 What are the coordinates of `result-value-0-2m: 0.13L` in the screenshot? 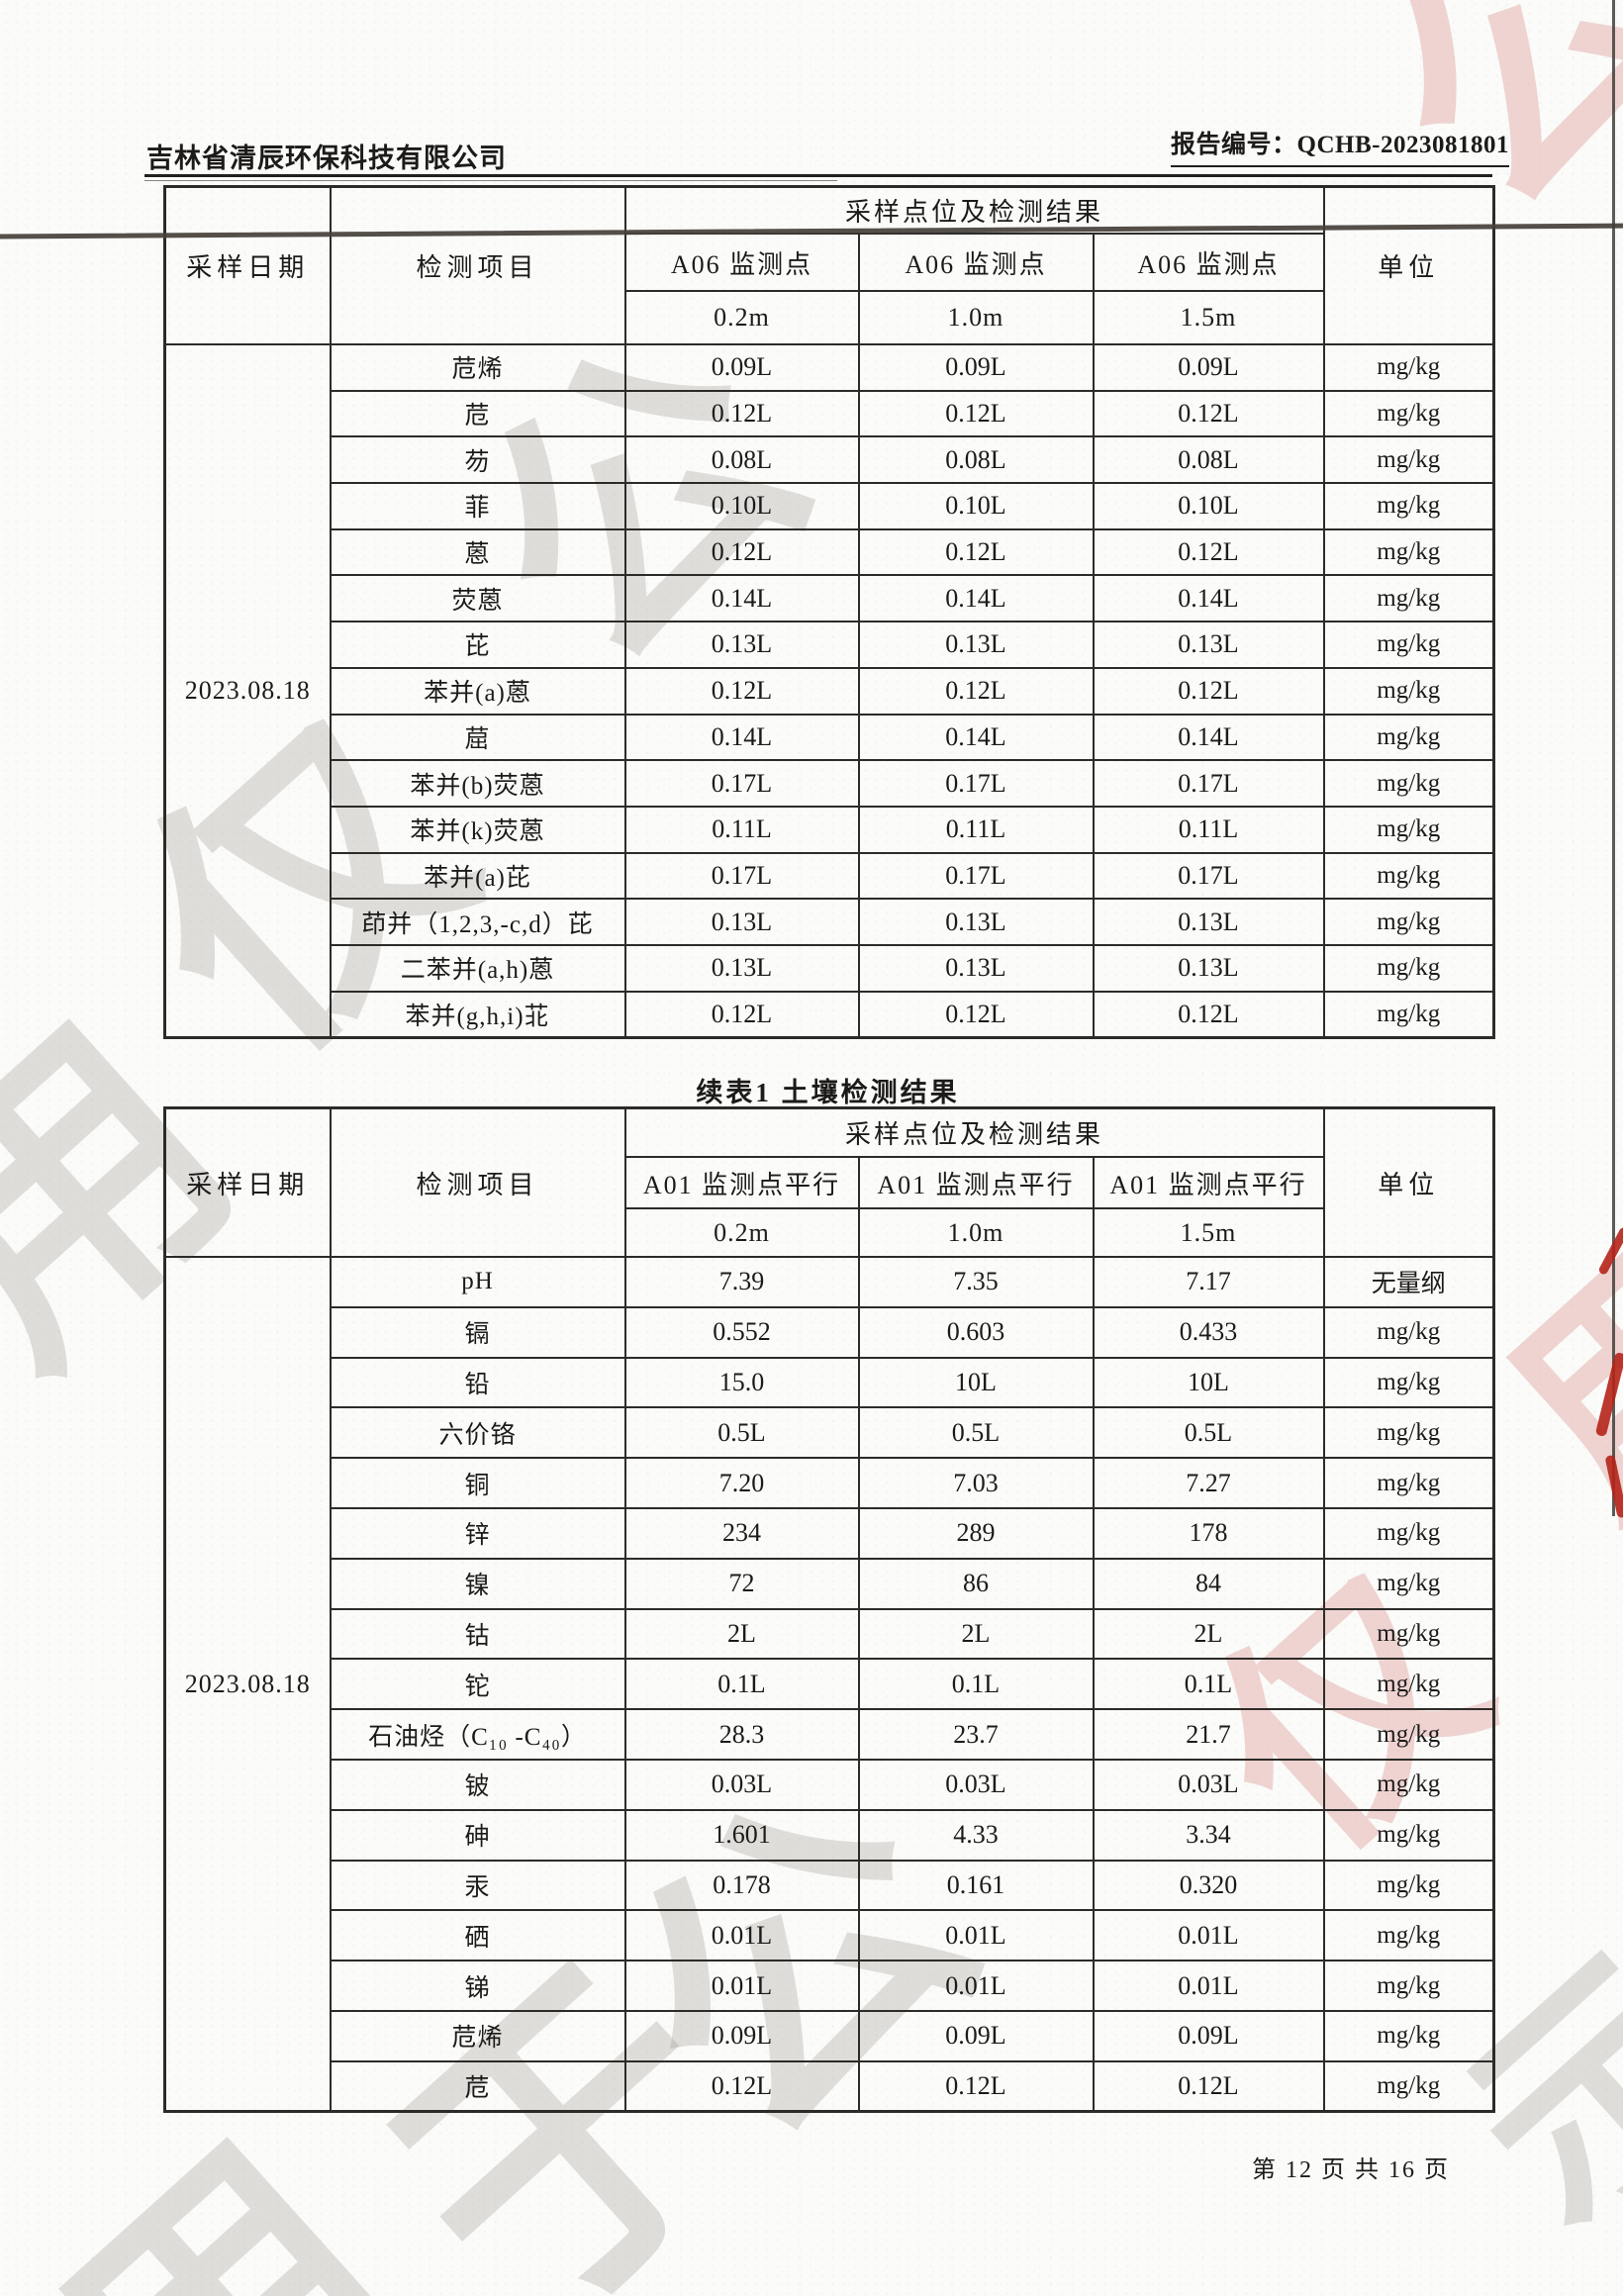 It's located at (741, 922).